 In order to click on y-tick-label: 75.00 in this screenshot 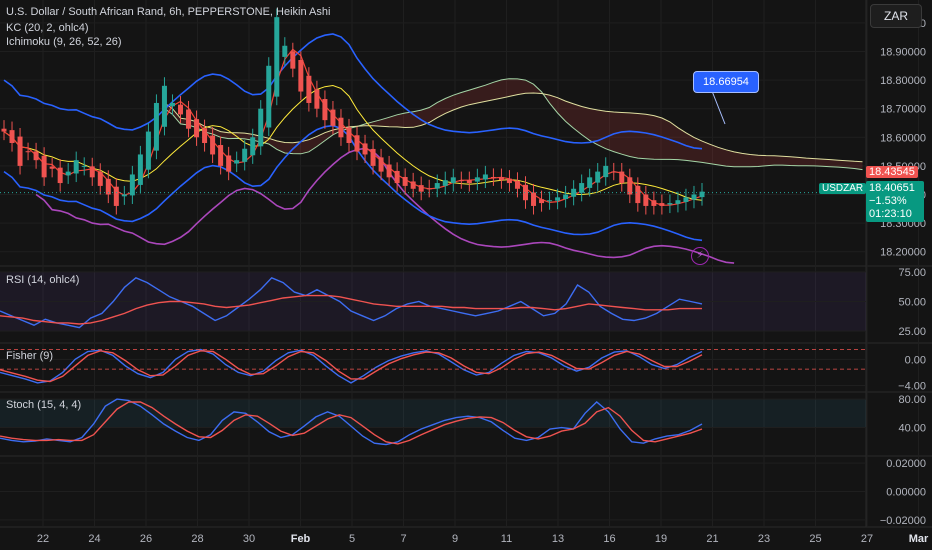, I will do `click(912, 273)`.